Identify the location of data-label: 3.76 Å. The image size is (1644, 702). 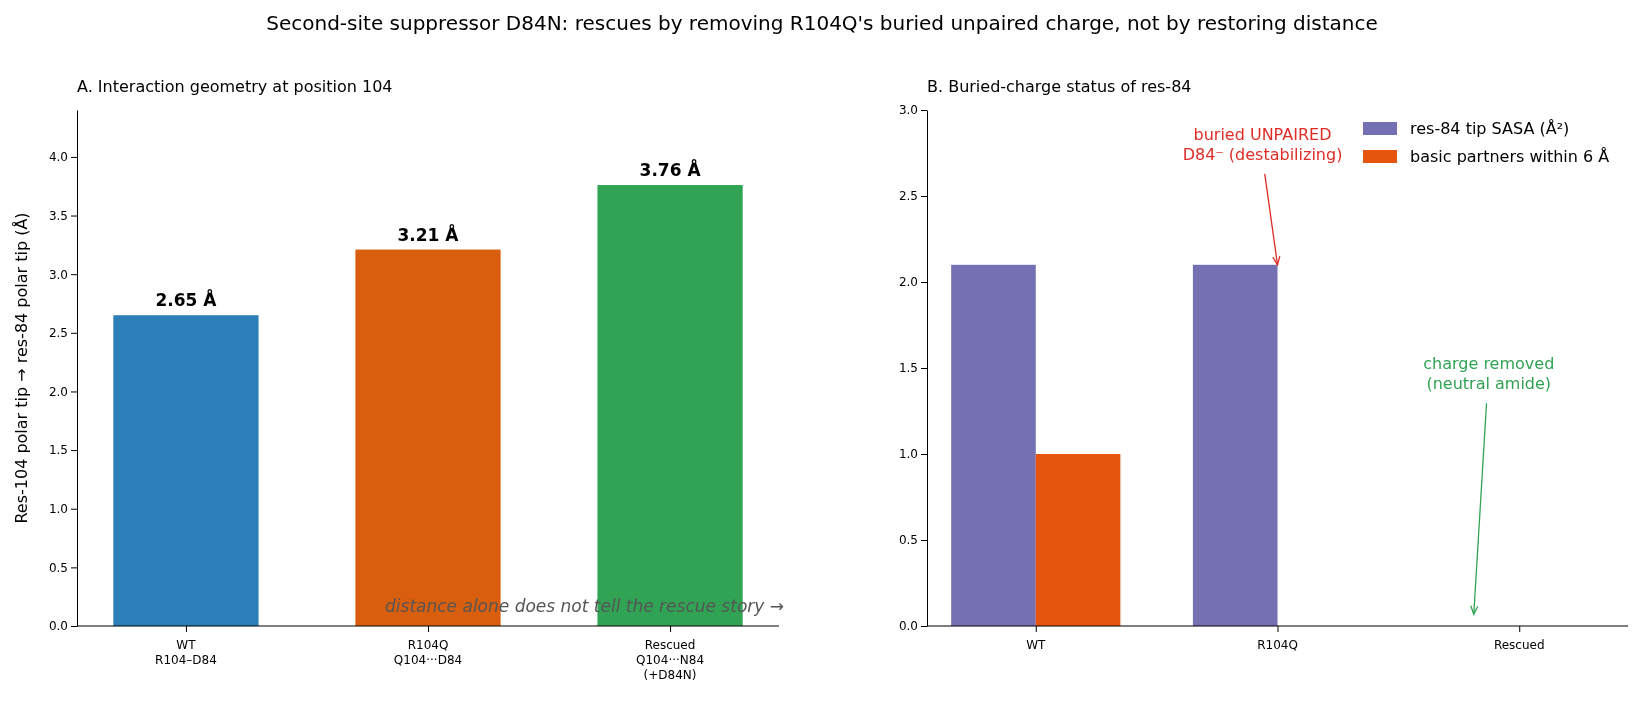
(670, 169).